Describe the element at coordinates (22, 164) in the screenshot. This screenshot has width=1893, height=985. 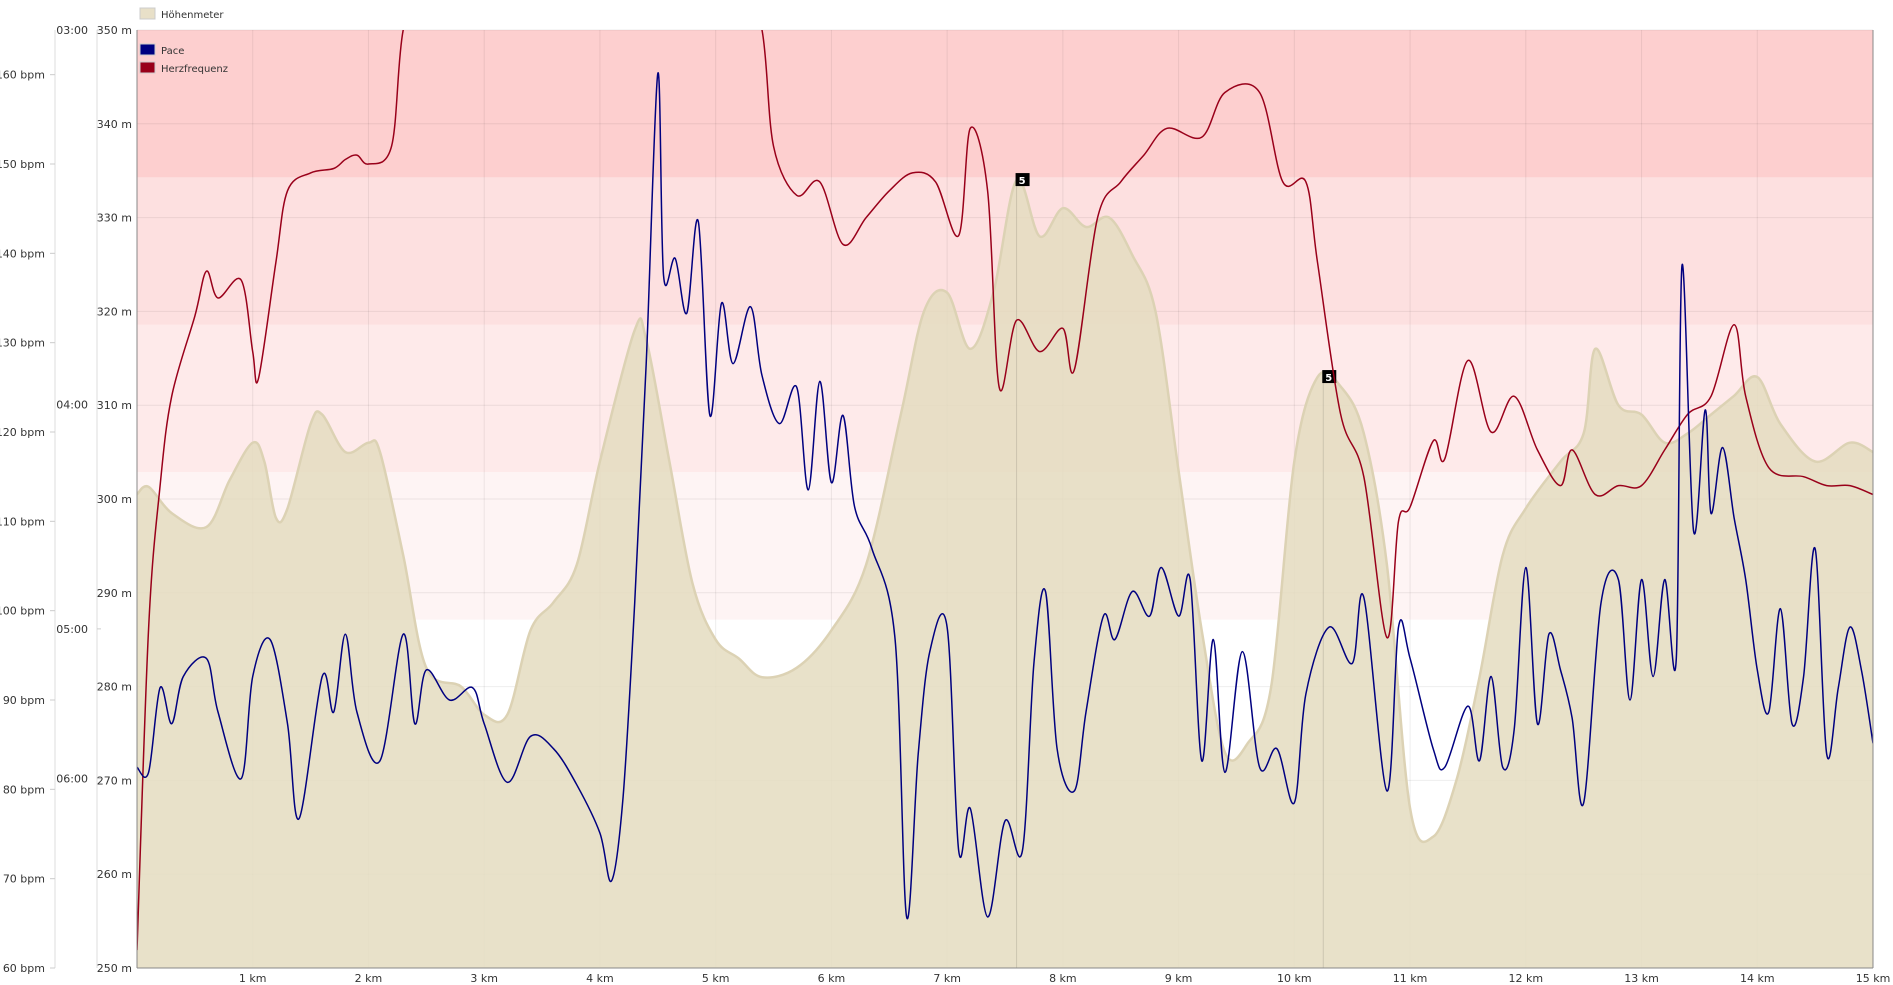
I see `heart-rate-tick-label: 150 bpm` at that location.